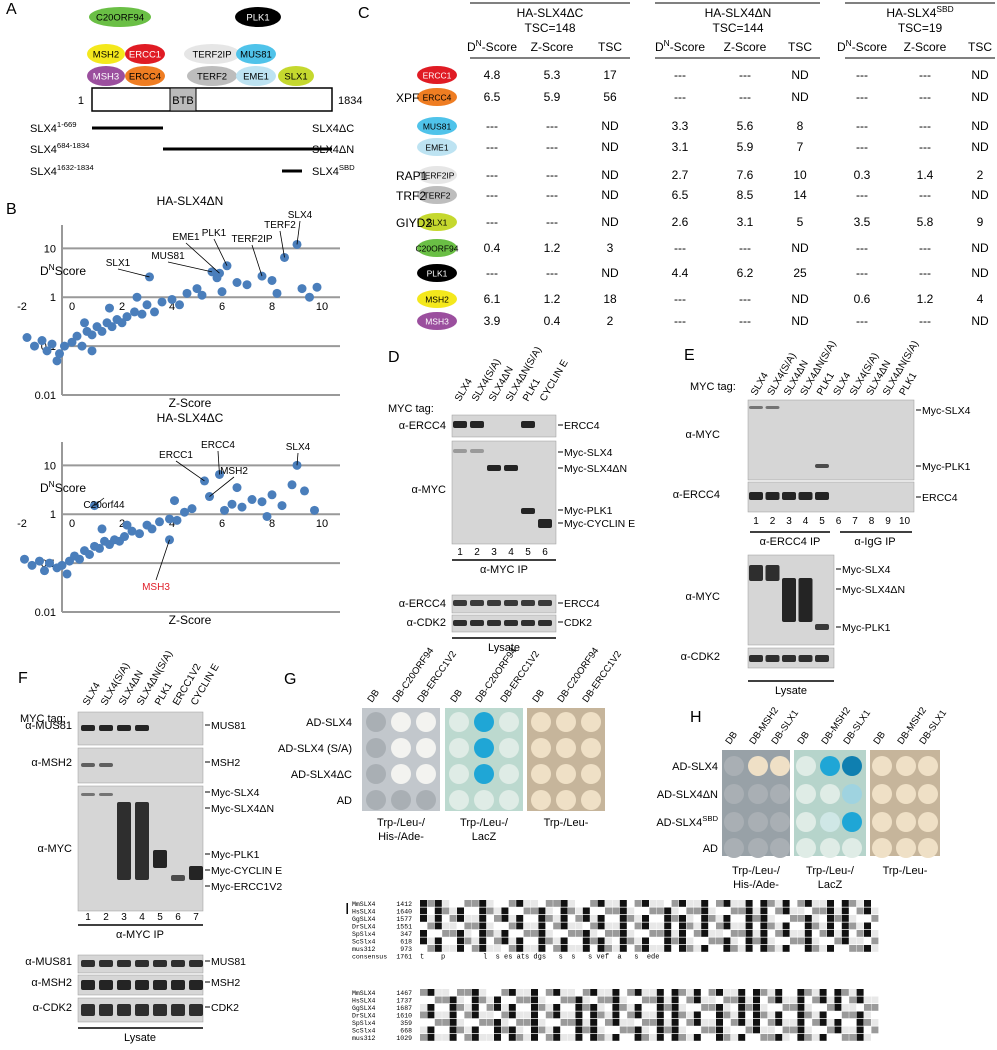  Describe the element at coordinates (404, 919) in the screenshot. I see `sequence-start: 1577` at that location.